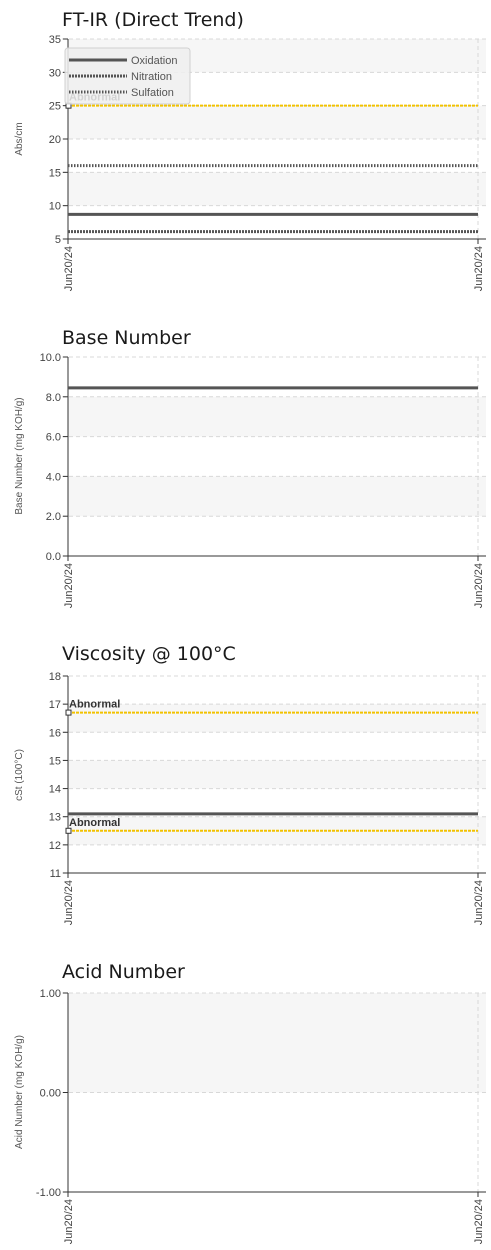 The image size is (491, 1250). I want to click on legend-label: Oxidation, so click(154, 61).